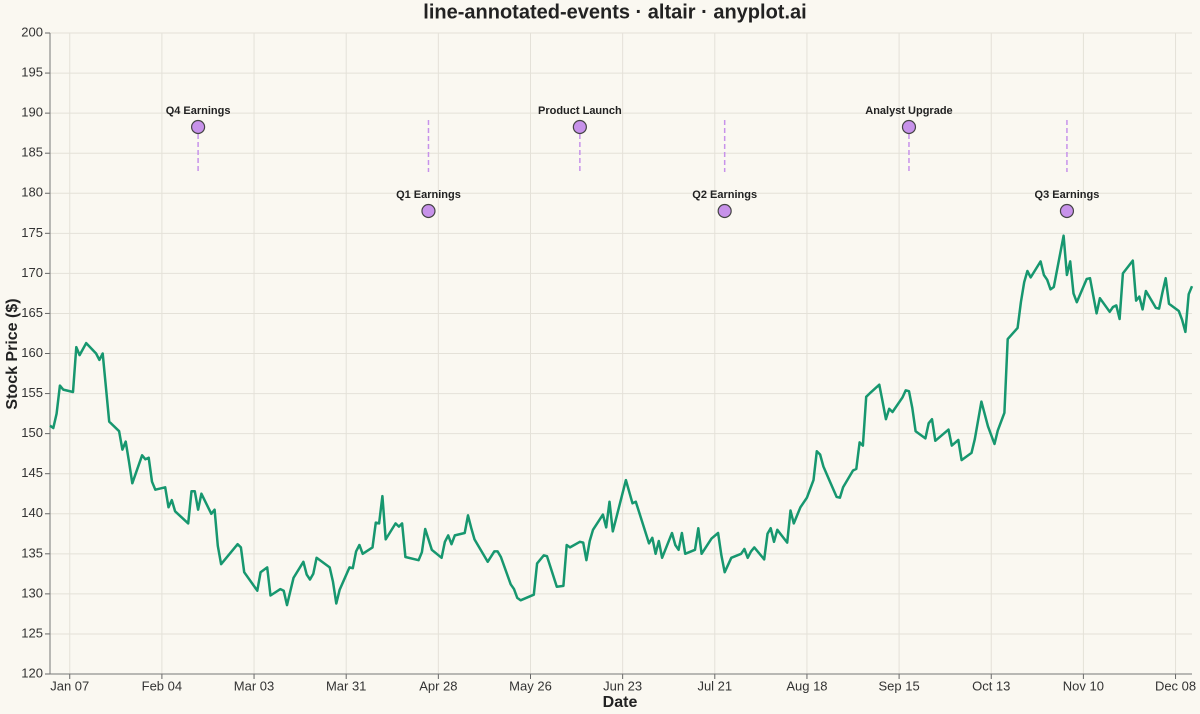 The width and height of the screenshot is (1200, 714). I want to click on y-axis-label: Stock Price ($), so click(12, 353).